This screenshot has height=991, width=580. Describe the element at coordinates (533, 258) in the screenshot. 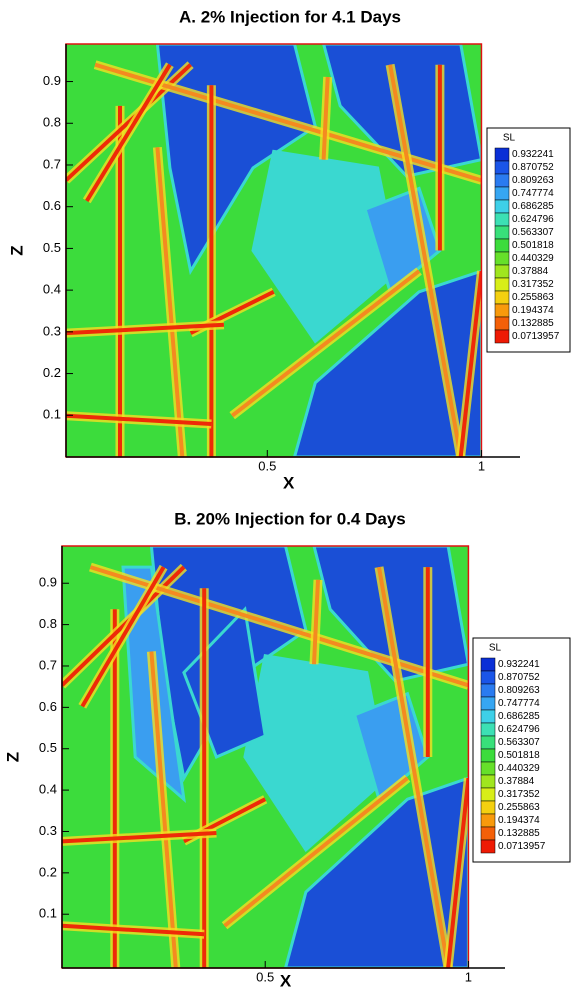

I see `legend-label: 0.440329` at that location.